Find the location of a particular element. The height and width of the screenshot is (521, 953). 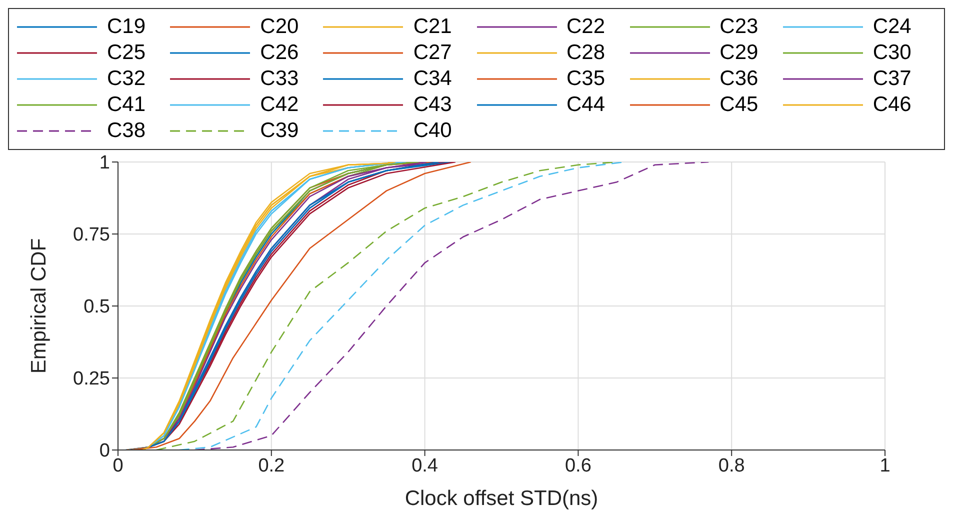

legend-label: C46 is located at coordinates (892, 105).